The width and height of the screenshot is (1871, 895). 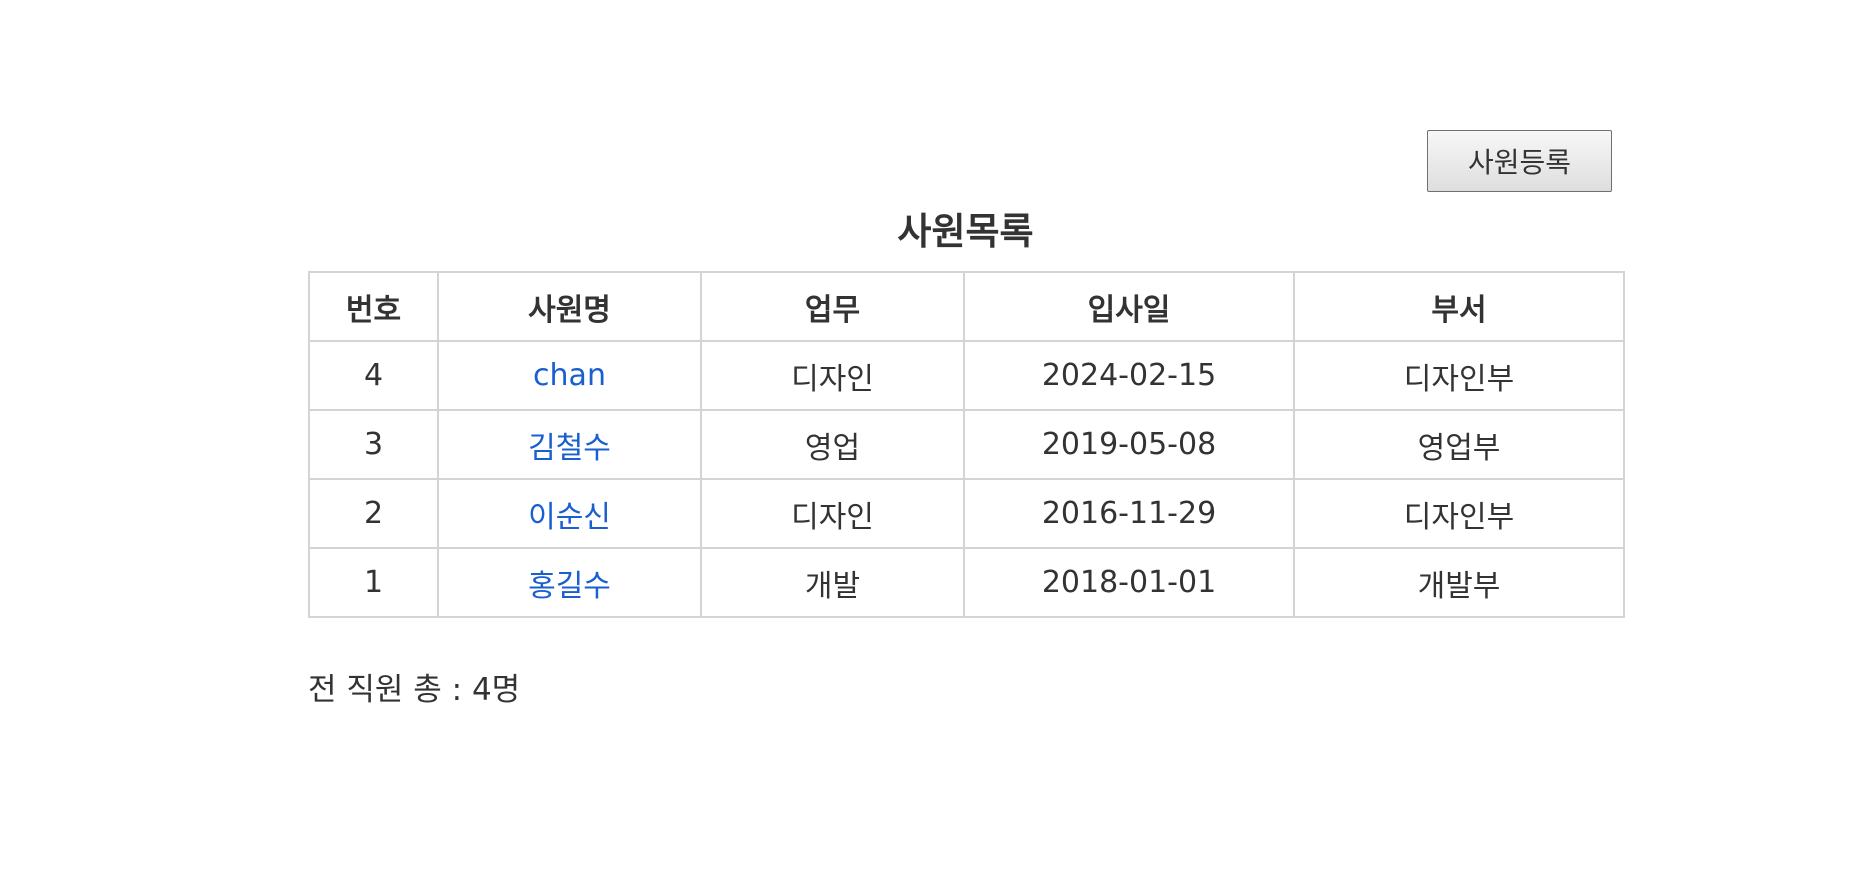 I want to click on table-row: 3 김철수 영업 2019-05-08 영업부, so click(x=966, y=444).